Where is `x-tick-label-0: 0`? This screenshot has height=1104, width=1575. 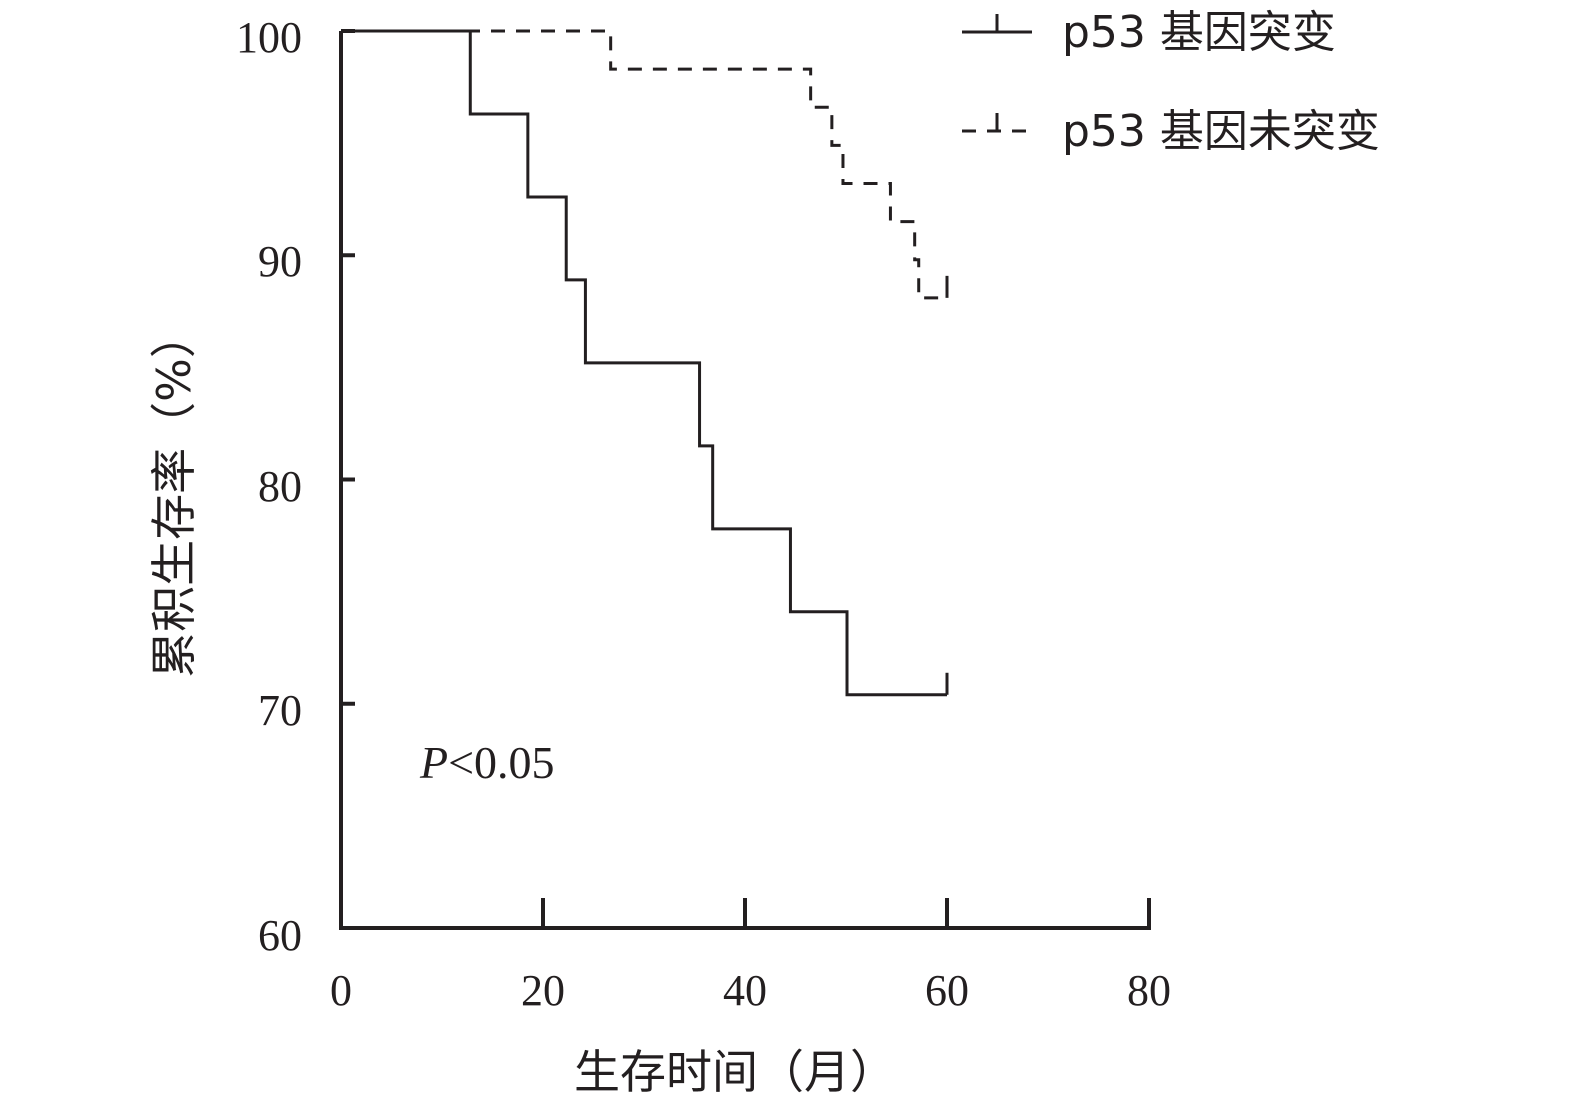 x-tick-label-0: 0 is located at coordinates (341, 990).